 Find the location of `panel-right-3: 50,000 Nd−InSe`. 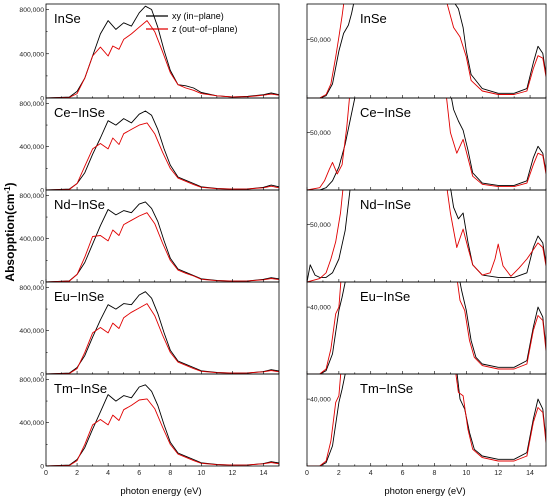

panel-right-3: 50,000 Nd−InSe is located at coordinates (426, 236).